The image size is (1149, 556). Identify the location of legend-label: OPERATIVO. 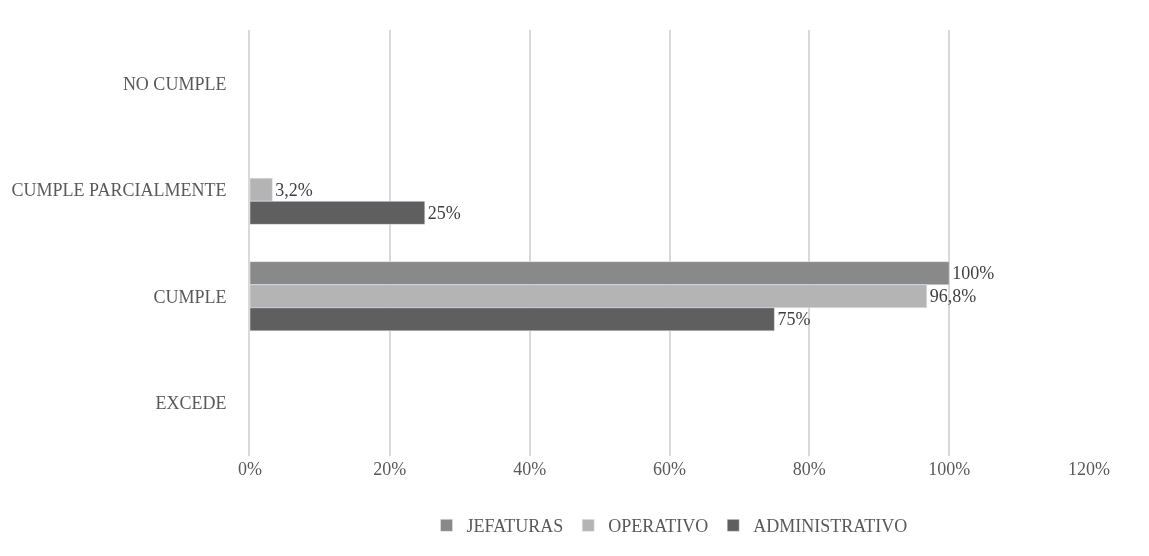
(658, 526).